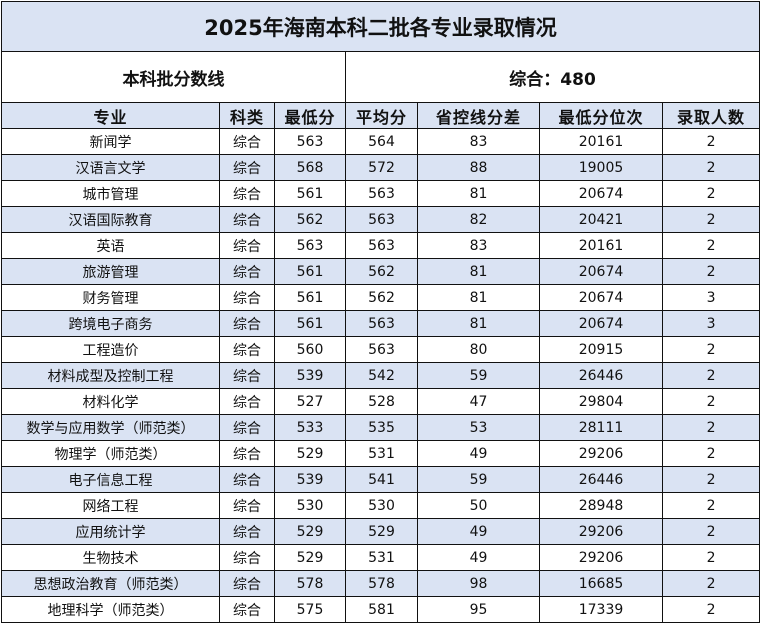 This screenshot has height=625, width=760. What do you see at coordinates (310, 505) in the screenshot?
I see `cell-min-score: 530` at bounding box center [310, 505].